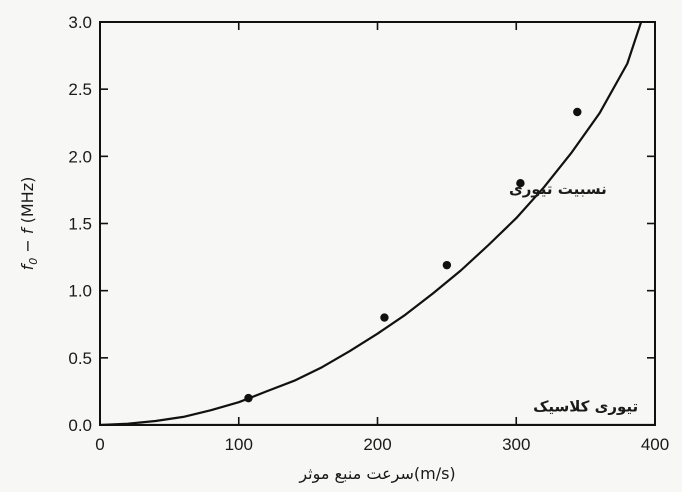 The image size is (682, 492). Describe the element at coordinates (80, 291) in the screenshot. I see `y-tick-label: 1.0` at that location.